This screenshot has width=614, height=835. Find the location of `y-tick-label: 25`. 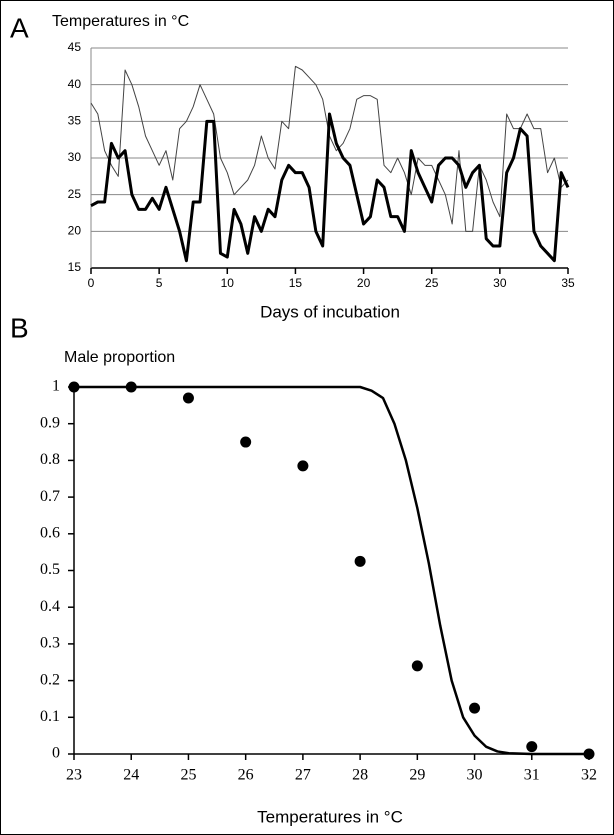

y-tick-label: 25 is located at coordinates (75, 194).